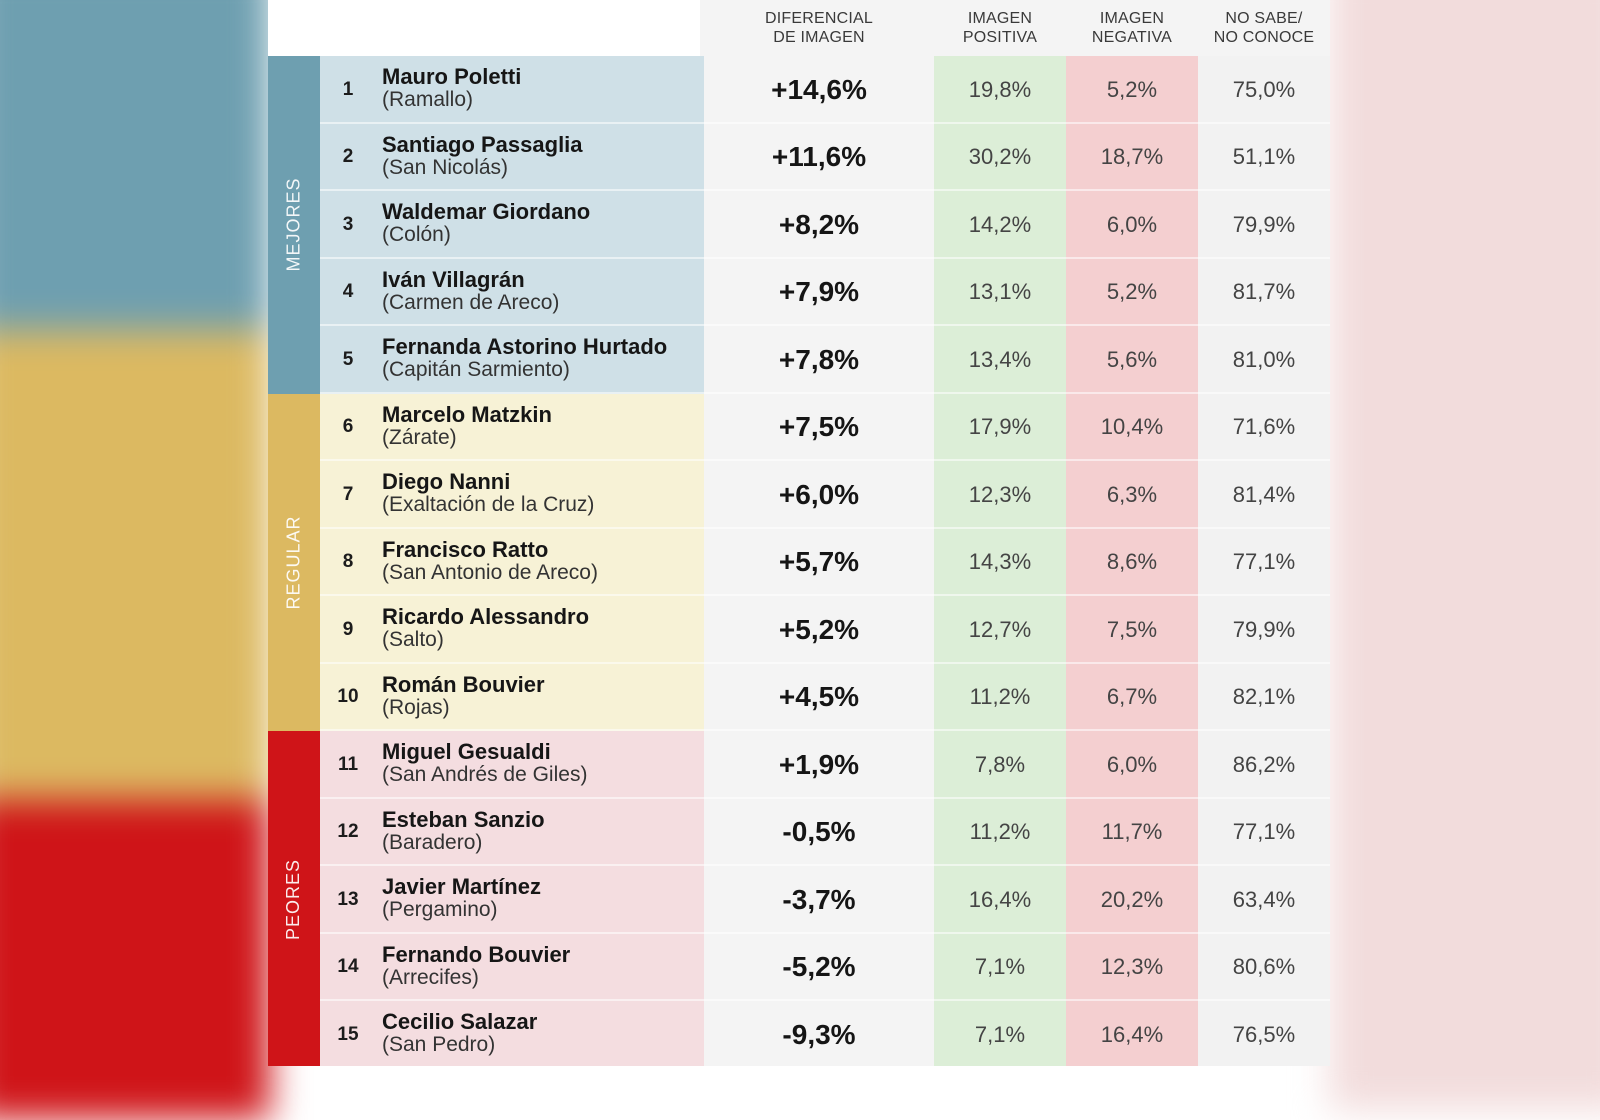 This screenshot has height=1120, width=1600. I want to click on header-negativa: IMAGEN NEGATIVA, so click(1132, 28).